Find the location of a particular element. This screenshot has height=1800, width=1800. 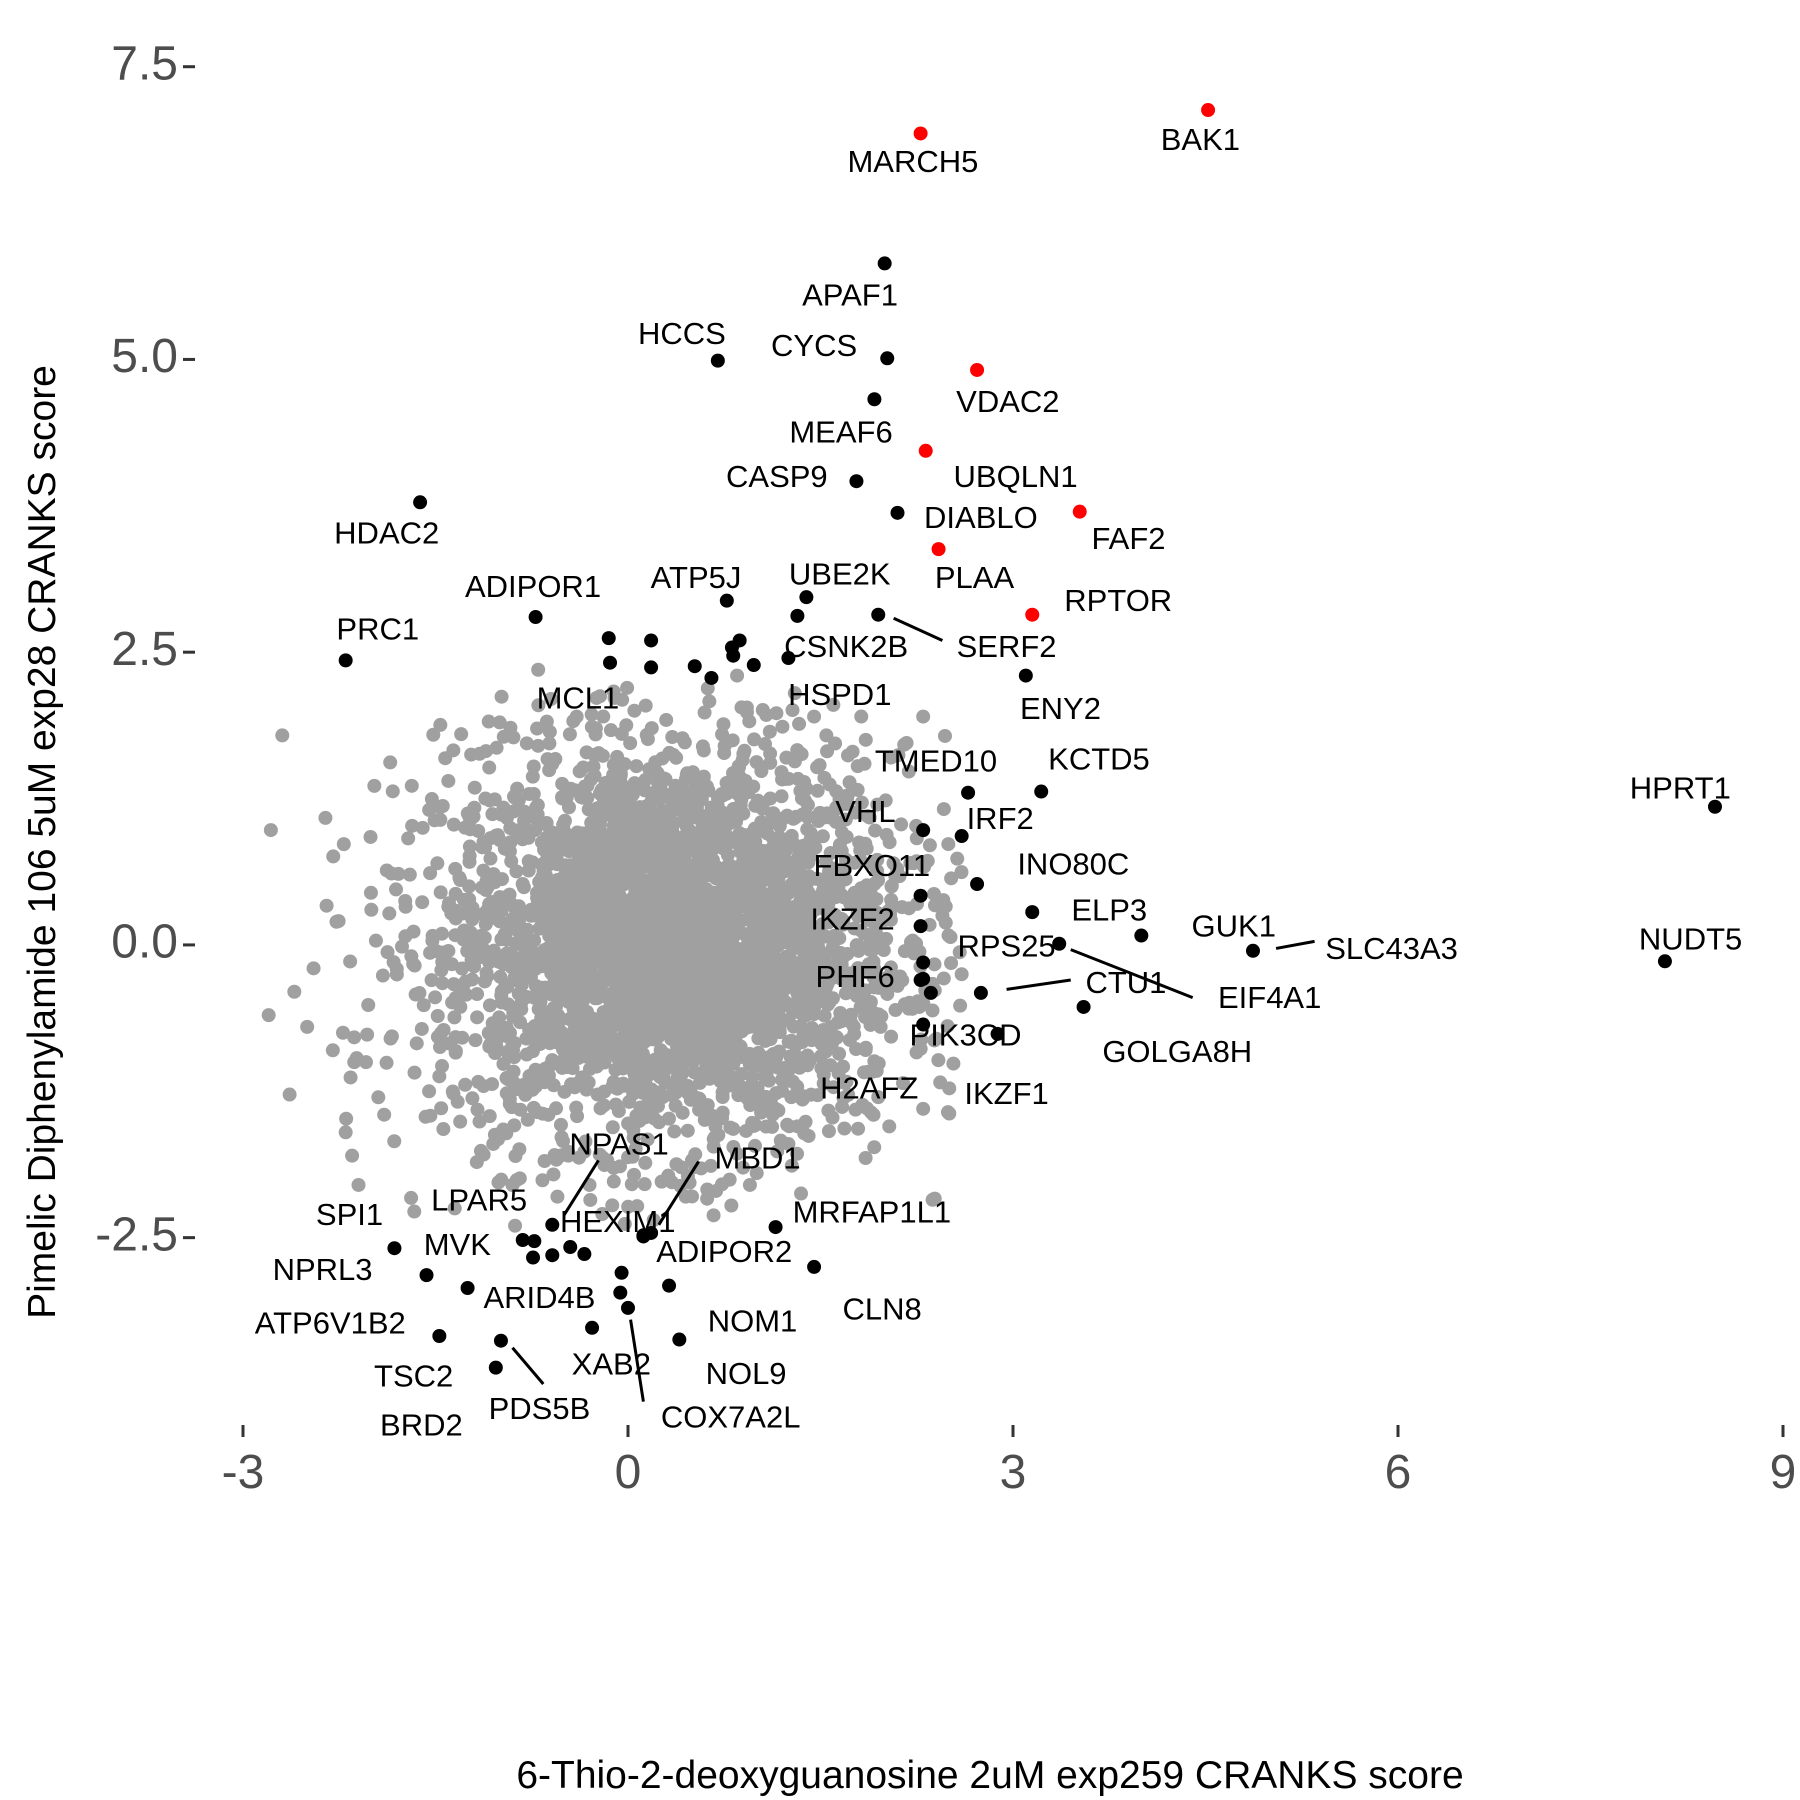

gene-point-pik3cd is located at coordinates (930, 992).